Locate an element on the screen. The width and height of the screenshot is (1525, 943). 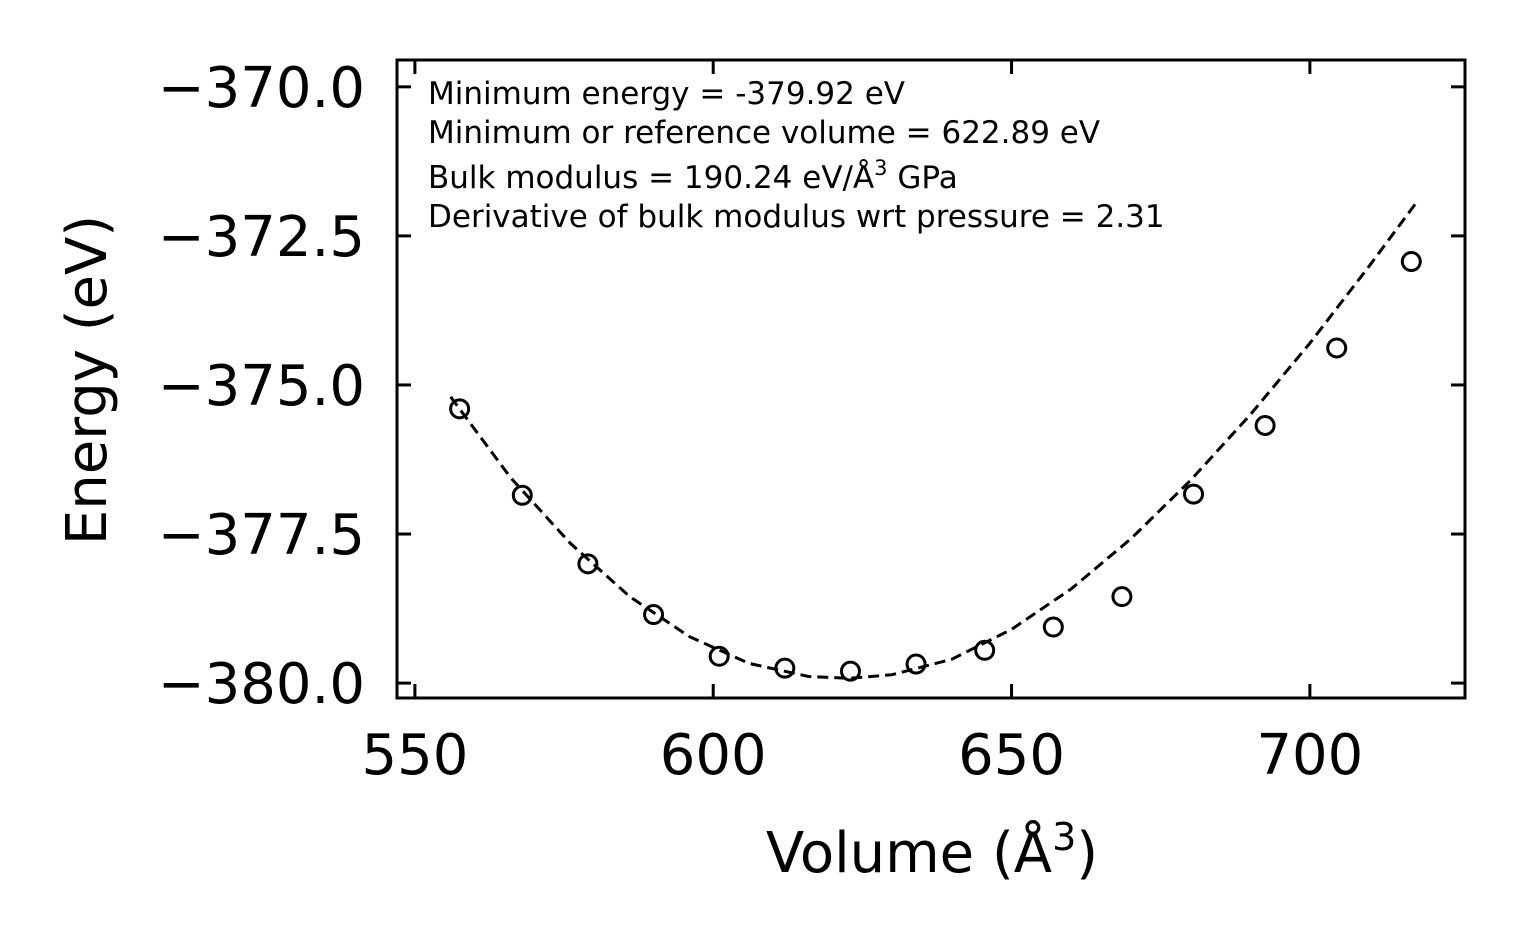
x-axis-label-text: Volume (Å is located at coordinates (909, 853).